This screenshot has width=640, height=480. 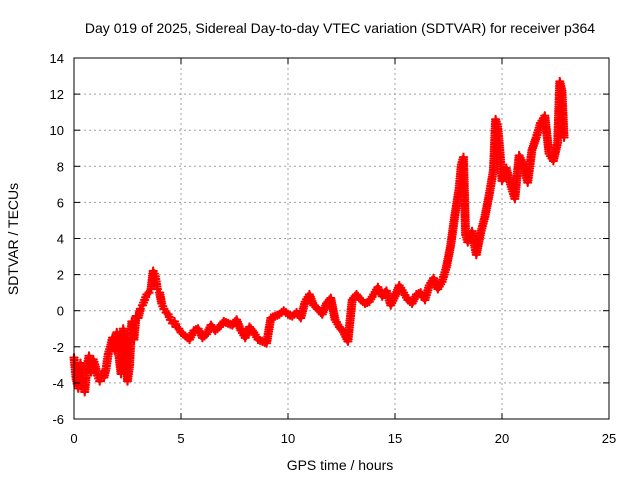 I want to click on y-tick-label: -4, so click(x=58, y=383).